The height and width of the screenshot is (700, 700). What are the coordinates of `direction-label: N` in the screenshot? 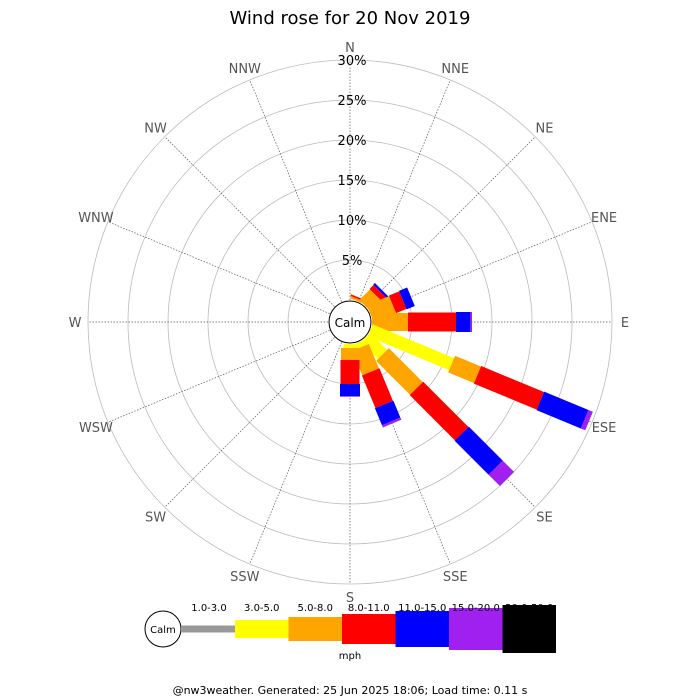 It's located at (350, 48).